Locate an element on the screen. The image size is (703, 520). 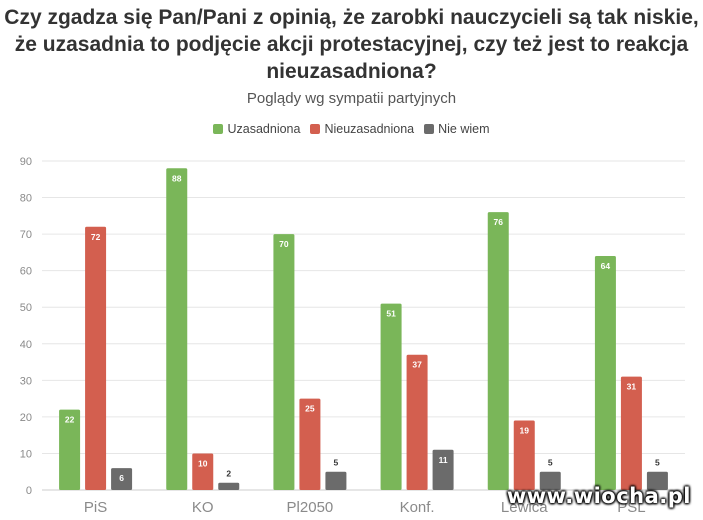
legend-swatch-nieuzasadniona is located at coordinates (315, 129).